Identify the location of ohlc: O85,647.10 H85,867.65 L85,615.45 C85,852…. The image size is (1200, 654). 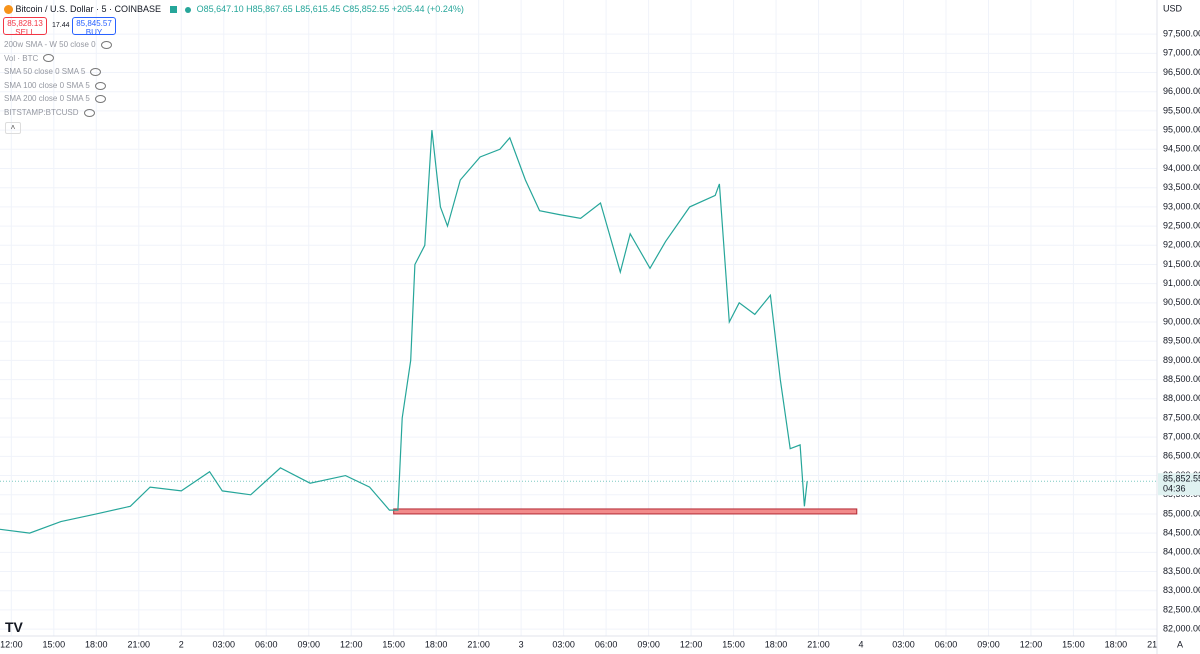
(330, 9).